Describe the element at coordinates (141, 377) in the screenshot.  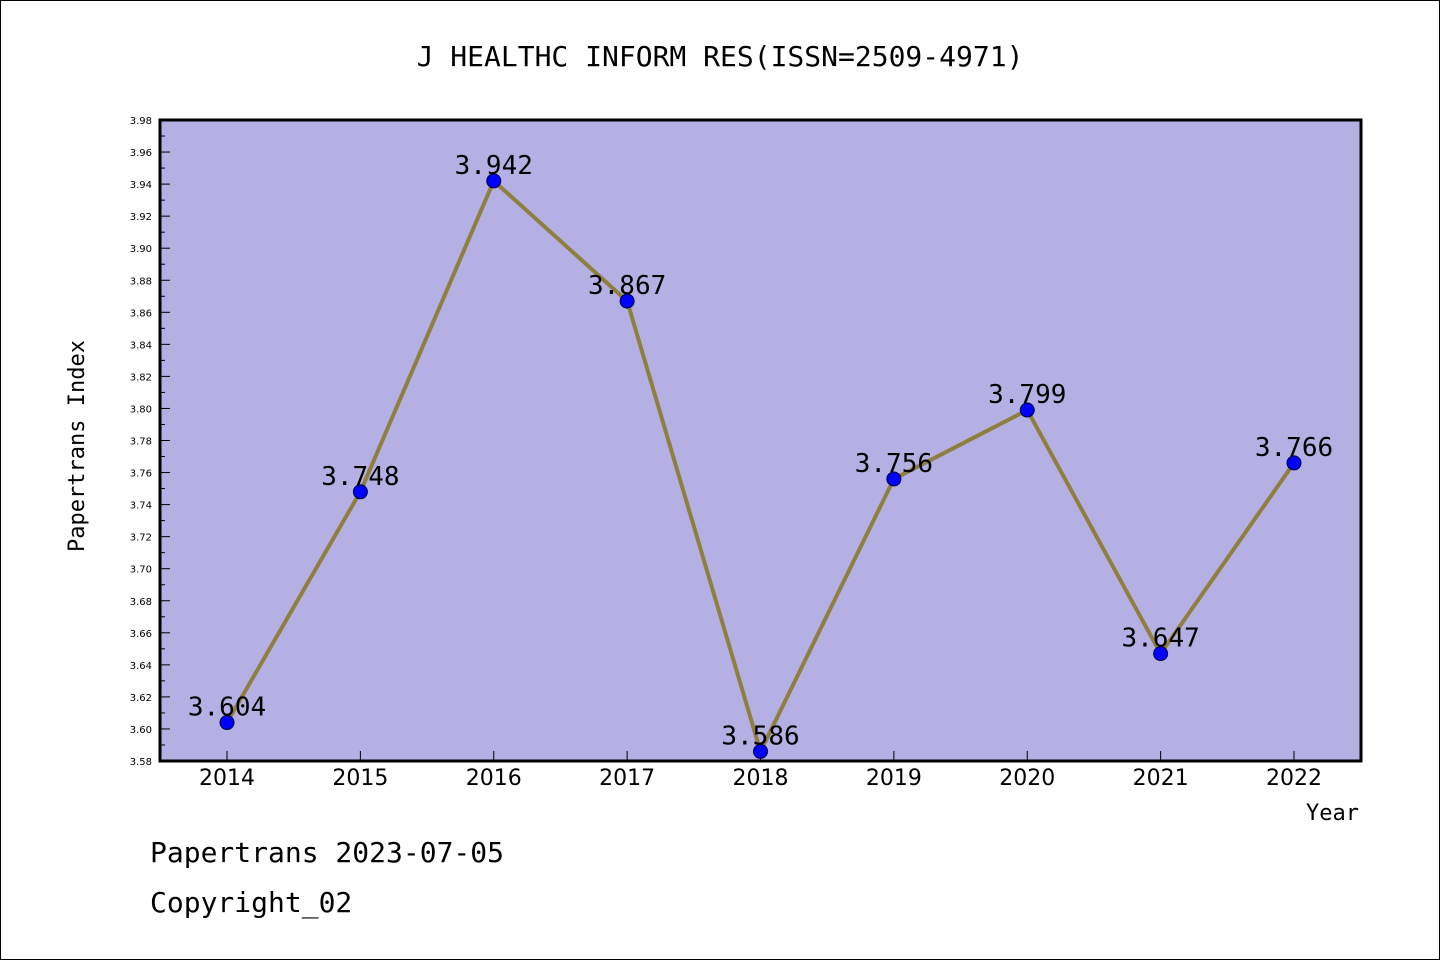
I see `y-tick-label: 3.82` at that location.